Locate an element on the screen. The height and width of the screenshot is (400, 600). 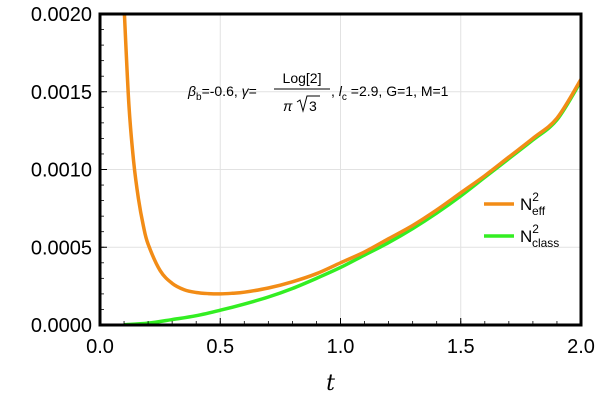
svg-text: , lc =2.9, G=1, M=1 is located at coordinates (390, 93).